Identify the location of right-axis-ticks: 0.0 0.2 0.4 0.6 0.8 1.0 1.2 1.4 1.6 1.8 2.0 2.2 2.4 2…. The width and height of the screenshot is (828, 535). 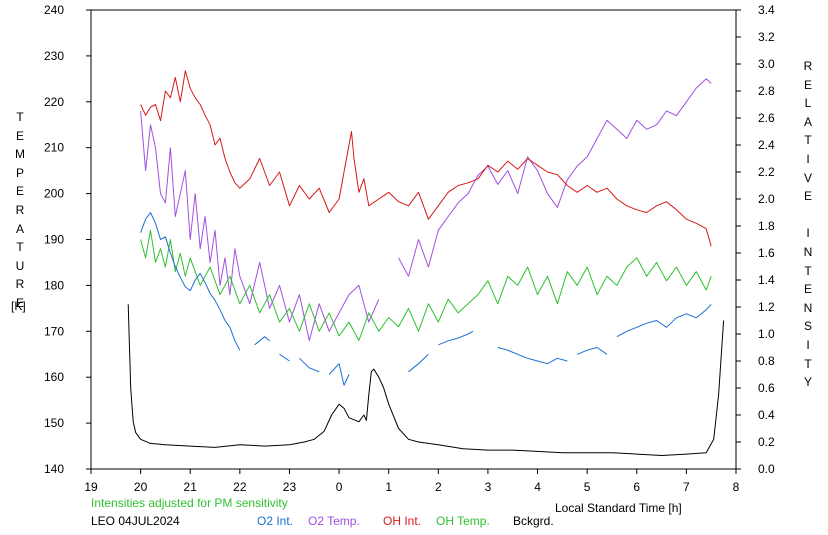
(755, 239).